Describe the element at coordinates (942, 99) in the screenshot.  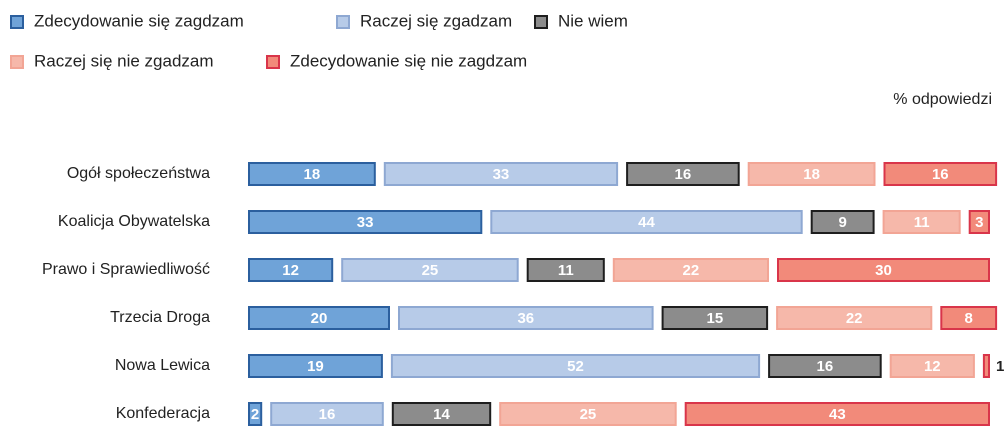
I see `chart-subtitle: % odpowiedzi` at that location.